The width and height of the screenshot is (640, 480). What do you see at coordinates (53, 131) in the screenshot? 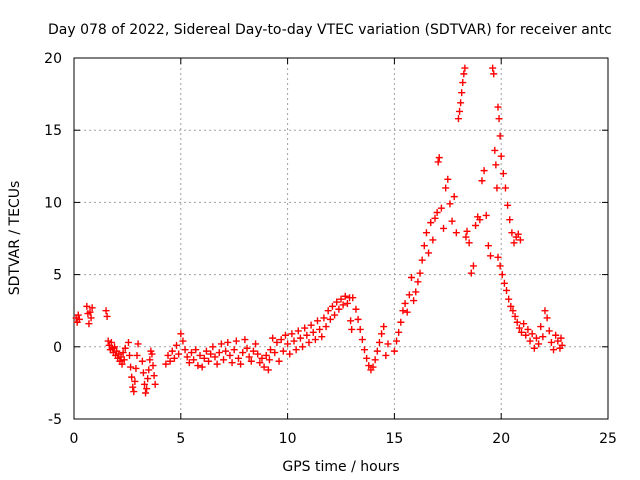
I see `y-tick-label: 15` at bounding box center [53, 131].